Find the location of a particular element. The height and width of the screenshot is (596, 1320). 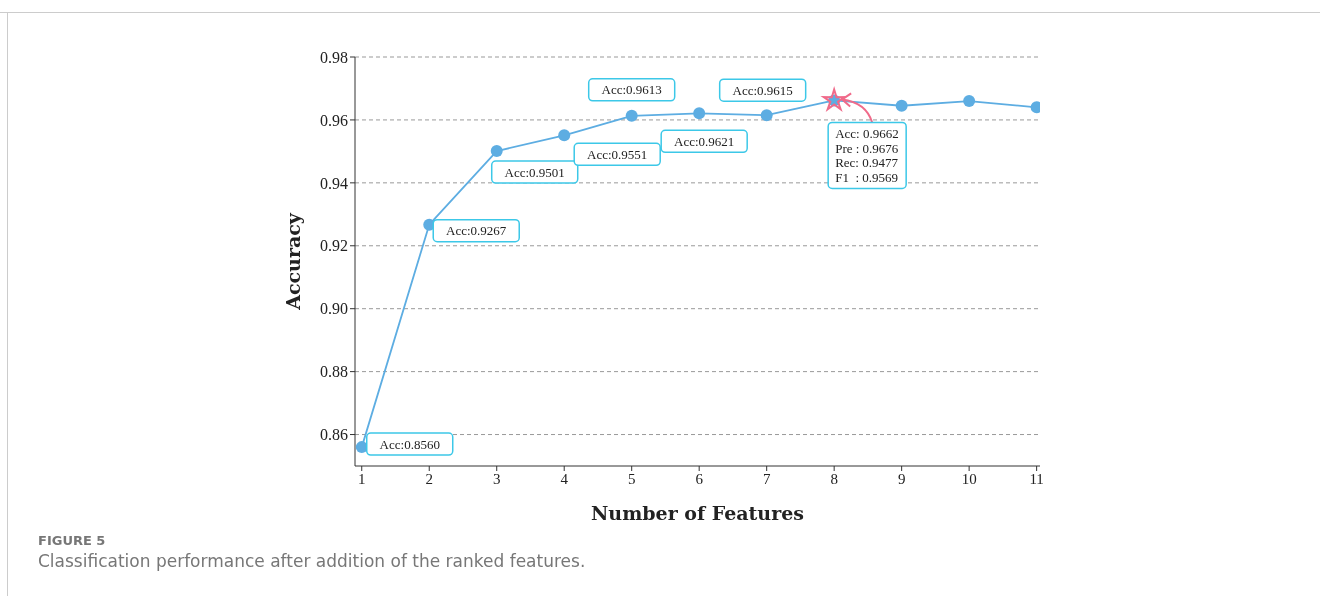

y-tick-label: 0.86 is located at coordinates (334, 435).